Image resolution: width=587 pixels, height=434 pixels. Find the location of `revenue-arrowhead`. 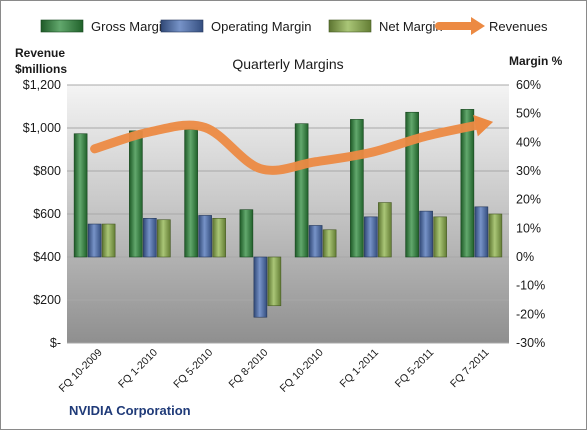

revenue-arrowhead is located at coordinates (483, 125).